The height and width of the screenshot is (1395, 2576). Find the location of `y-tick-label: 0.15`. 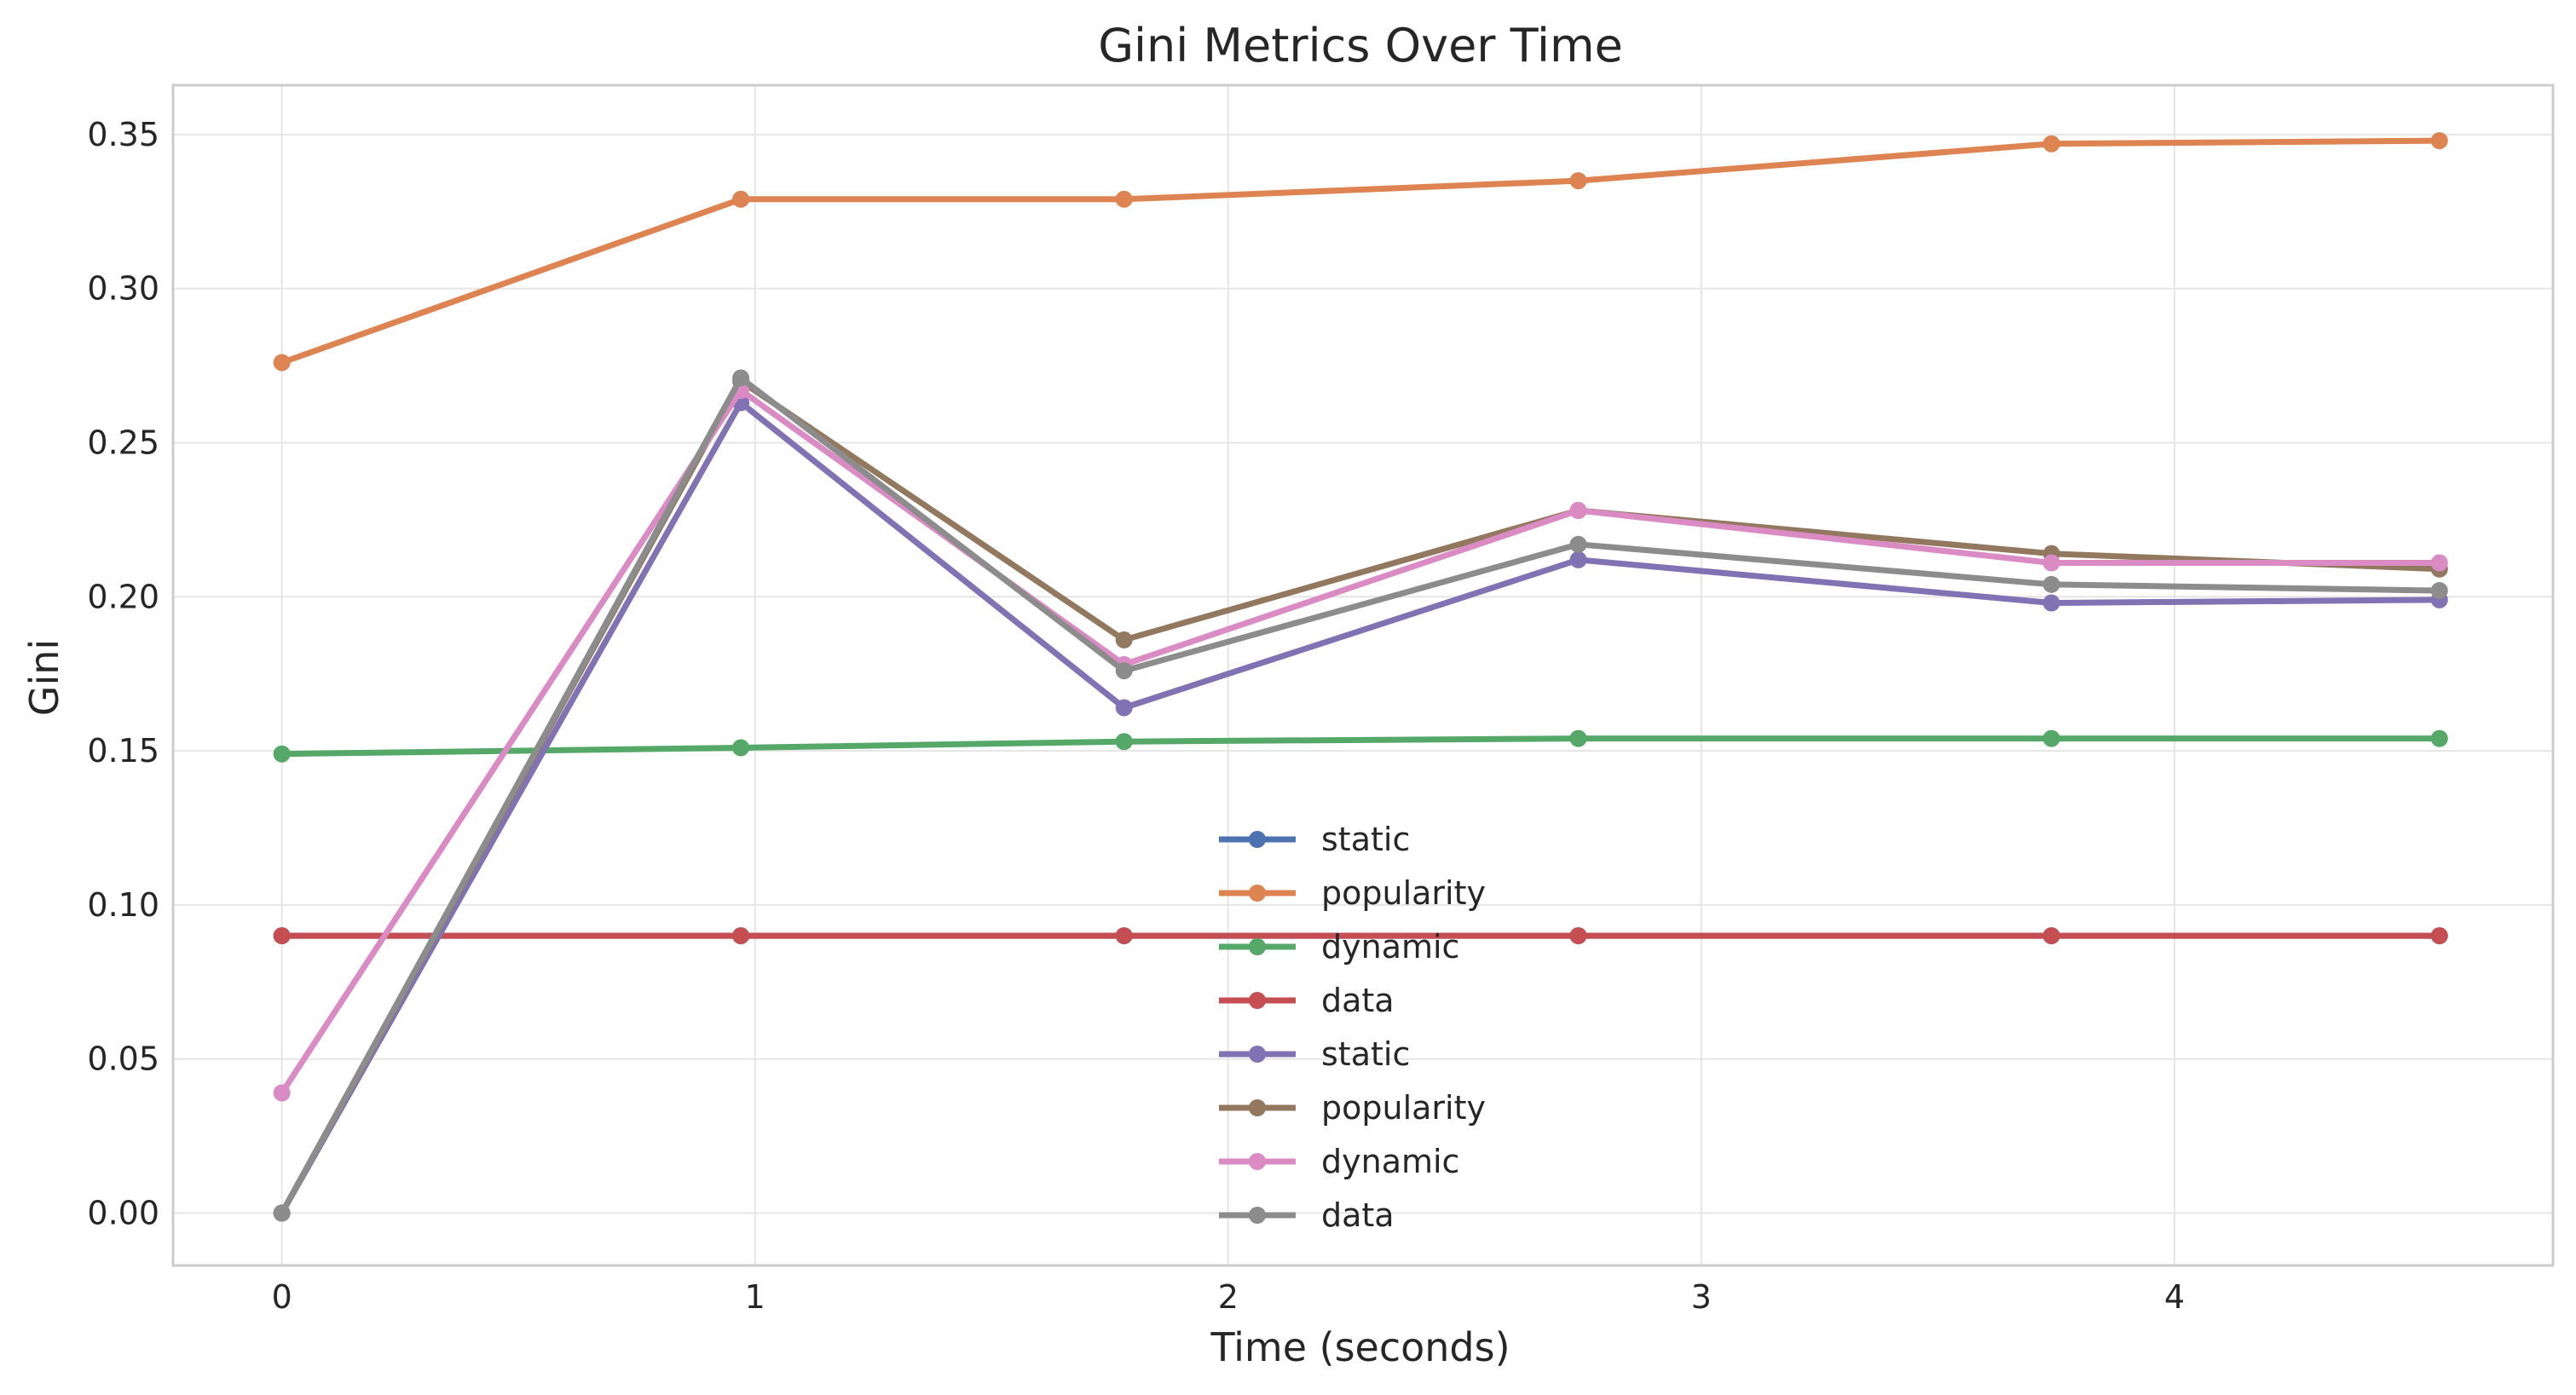

y-tick-label: 0.15 is located at coordinates (123, 751).